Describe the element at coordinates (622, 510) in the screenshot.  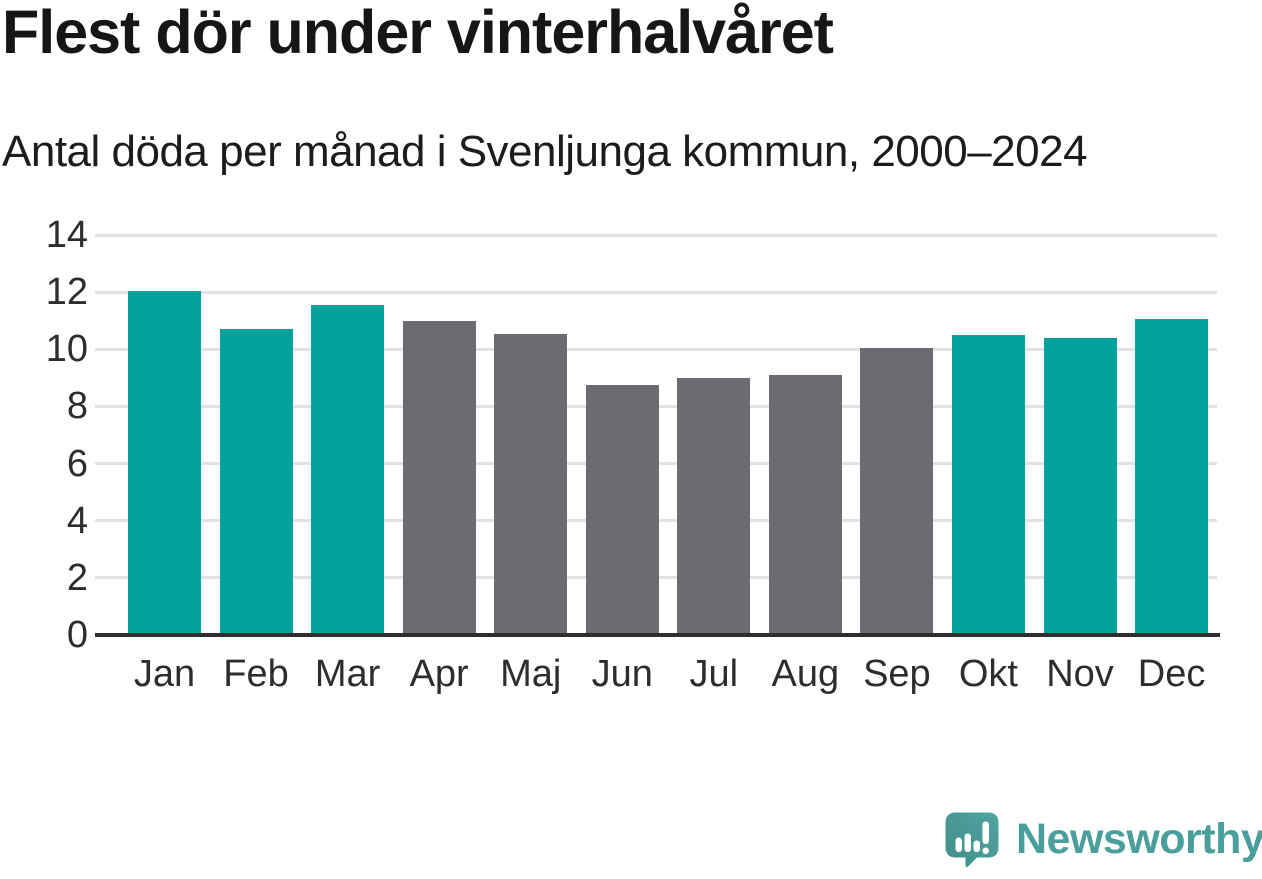
I see `bar-jun` at that location.